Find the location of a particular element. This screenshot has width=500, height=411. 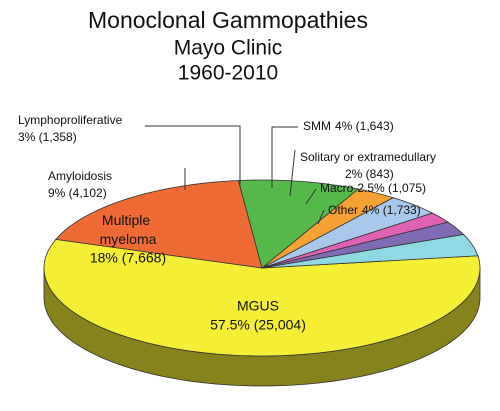

value-label: 2% (843) is located at coordinates (369, 174).